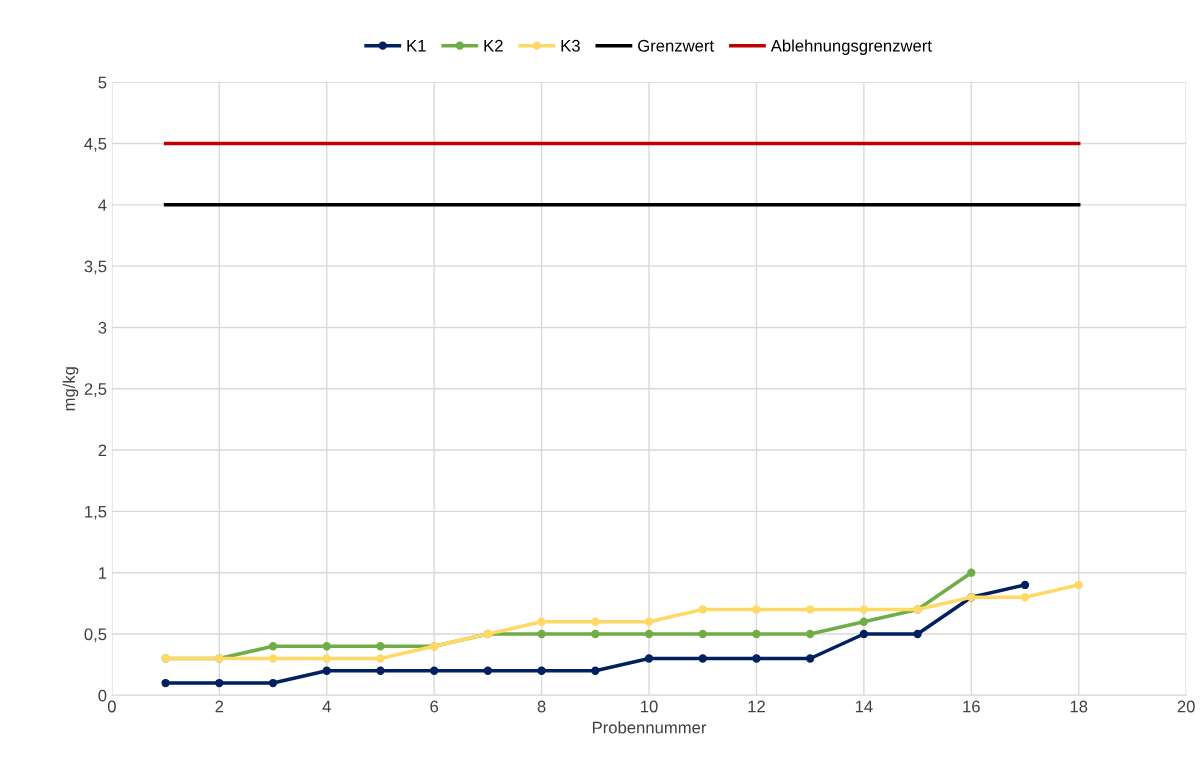  What do you see at coordinates (971, 706) in the screenshot?
I see `x-tick-label: 16` at bounding box center [971, 706].